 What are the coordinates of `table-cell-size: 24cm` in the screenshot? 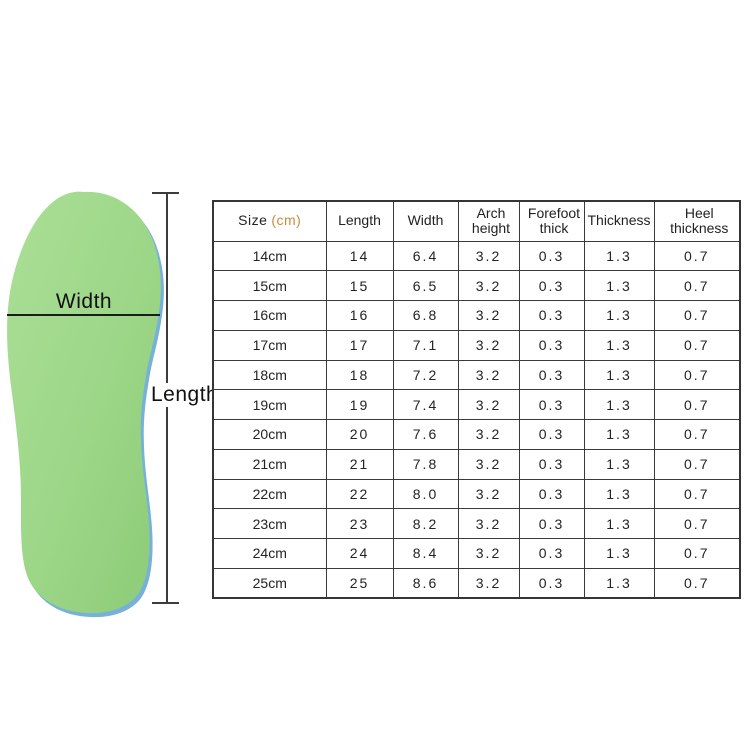 It's located at (269, 553).